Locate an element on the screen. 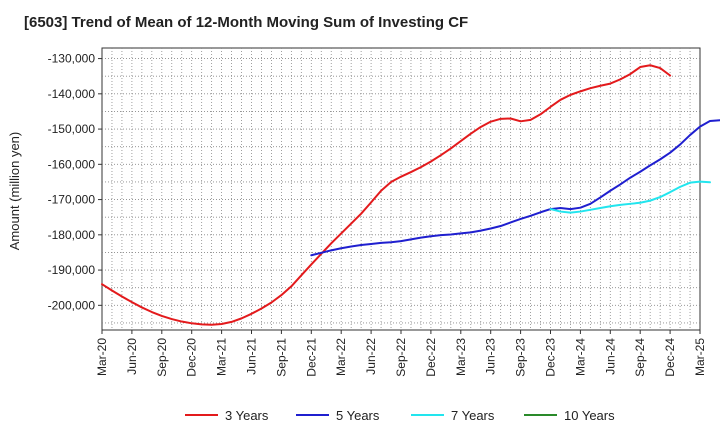 This screenshot has height=440, width=720. x-tick-label: Sep-24 is located at coordinates (640, 357).